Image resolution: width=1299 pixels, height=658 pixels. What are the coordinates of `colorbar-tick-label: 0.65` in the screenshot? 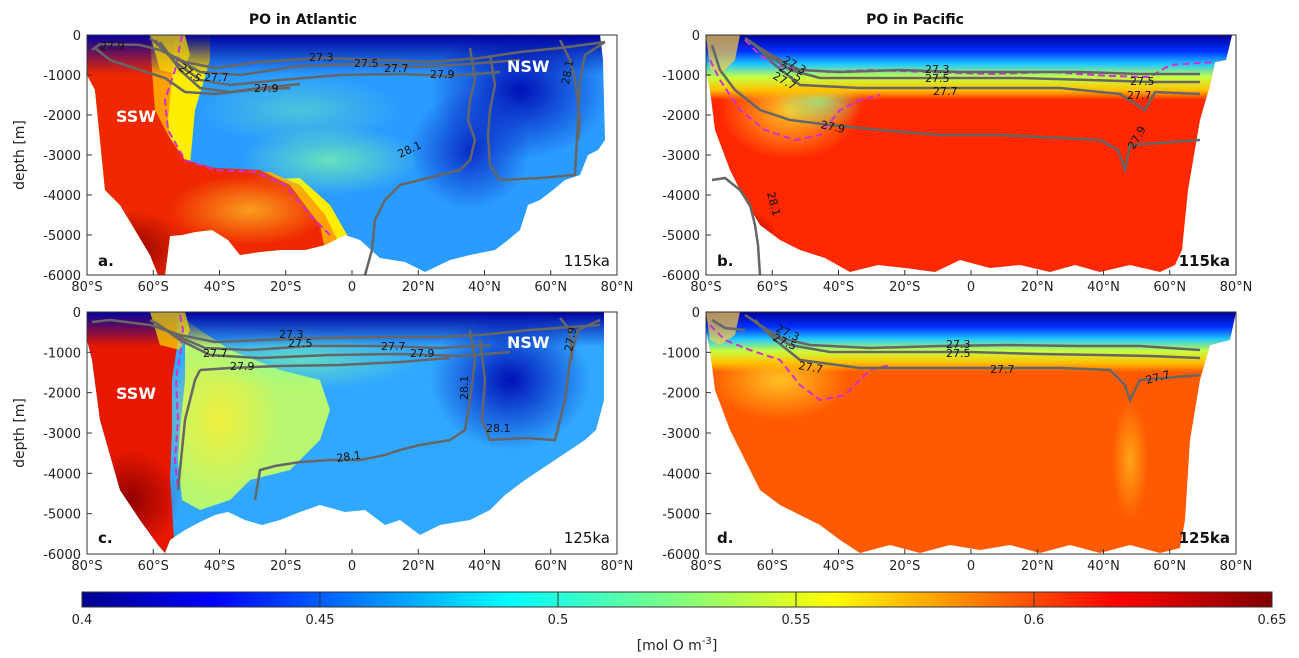 It's located at (1272, 620).